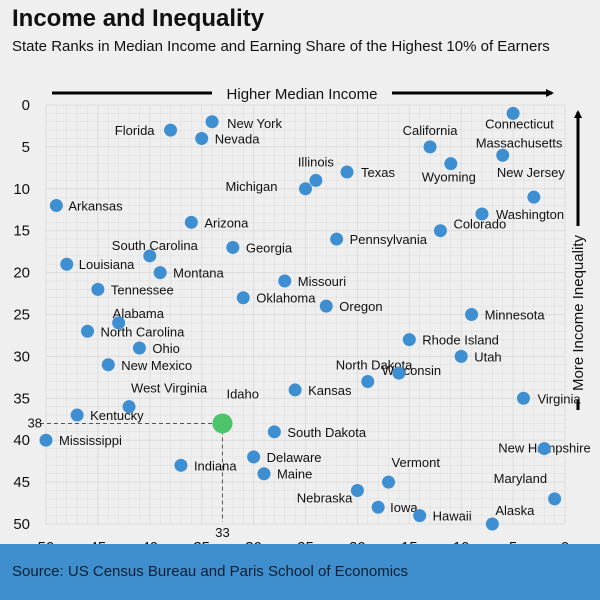 The width and height of the screenshot is (600, 600). I want to click on label-washington: Washington, so click(530, 214).